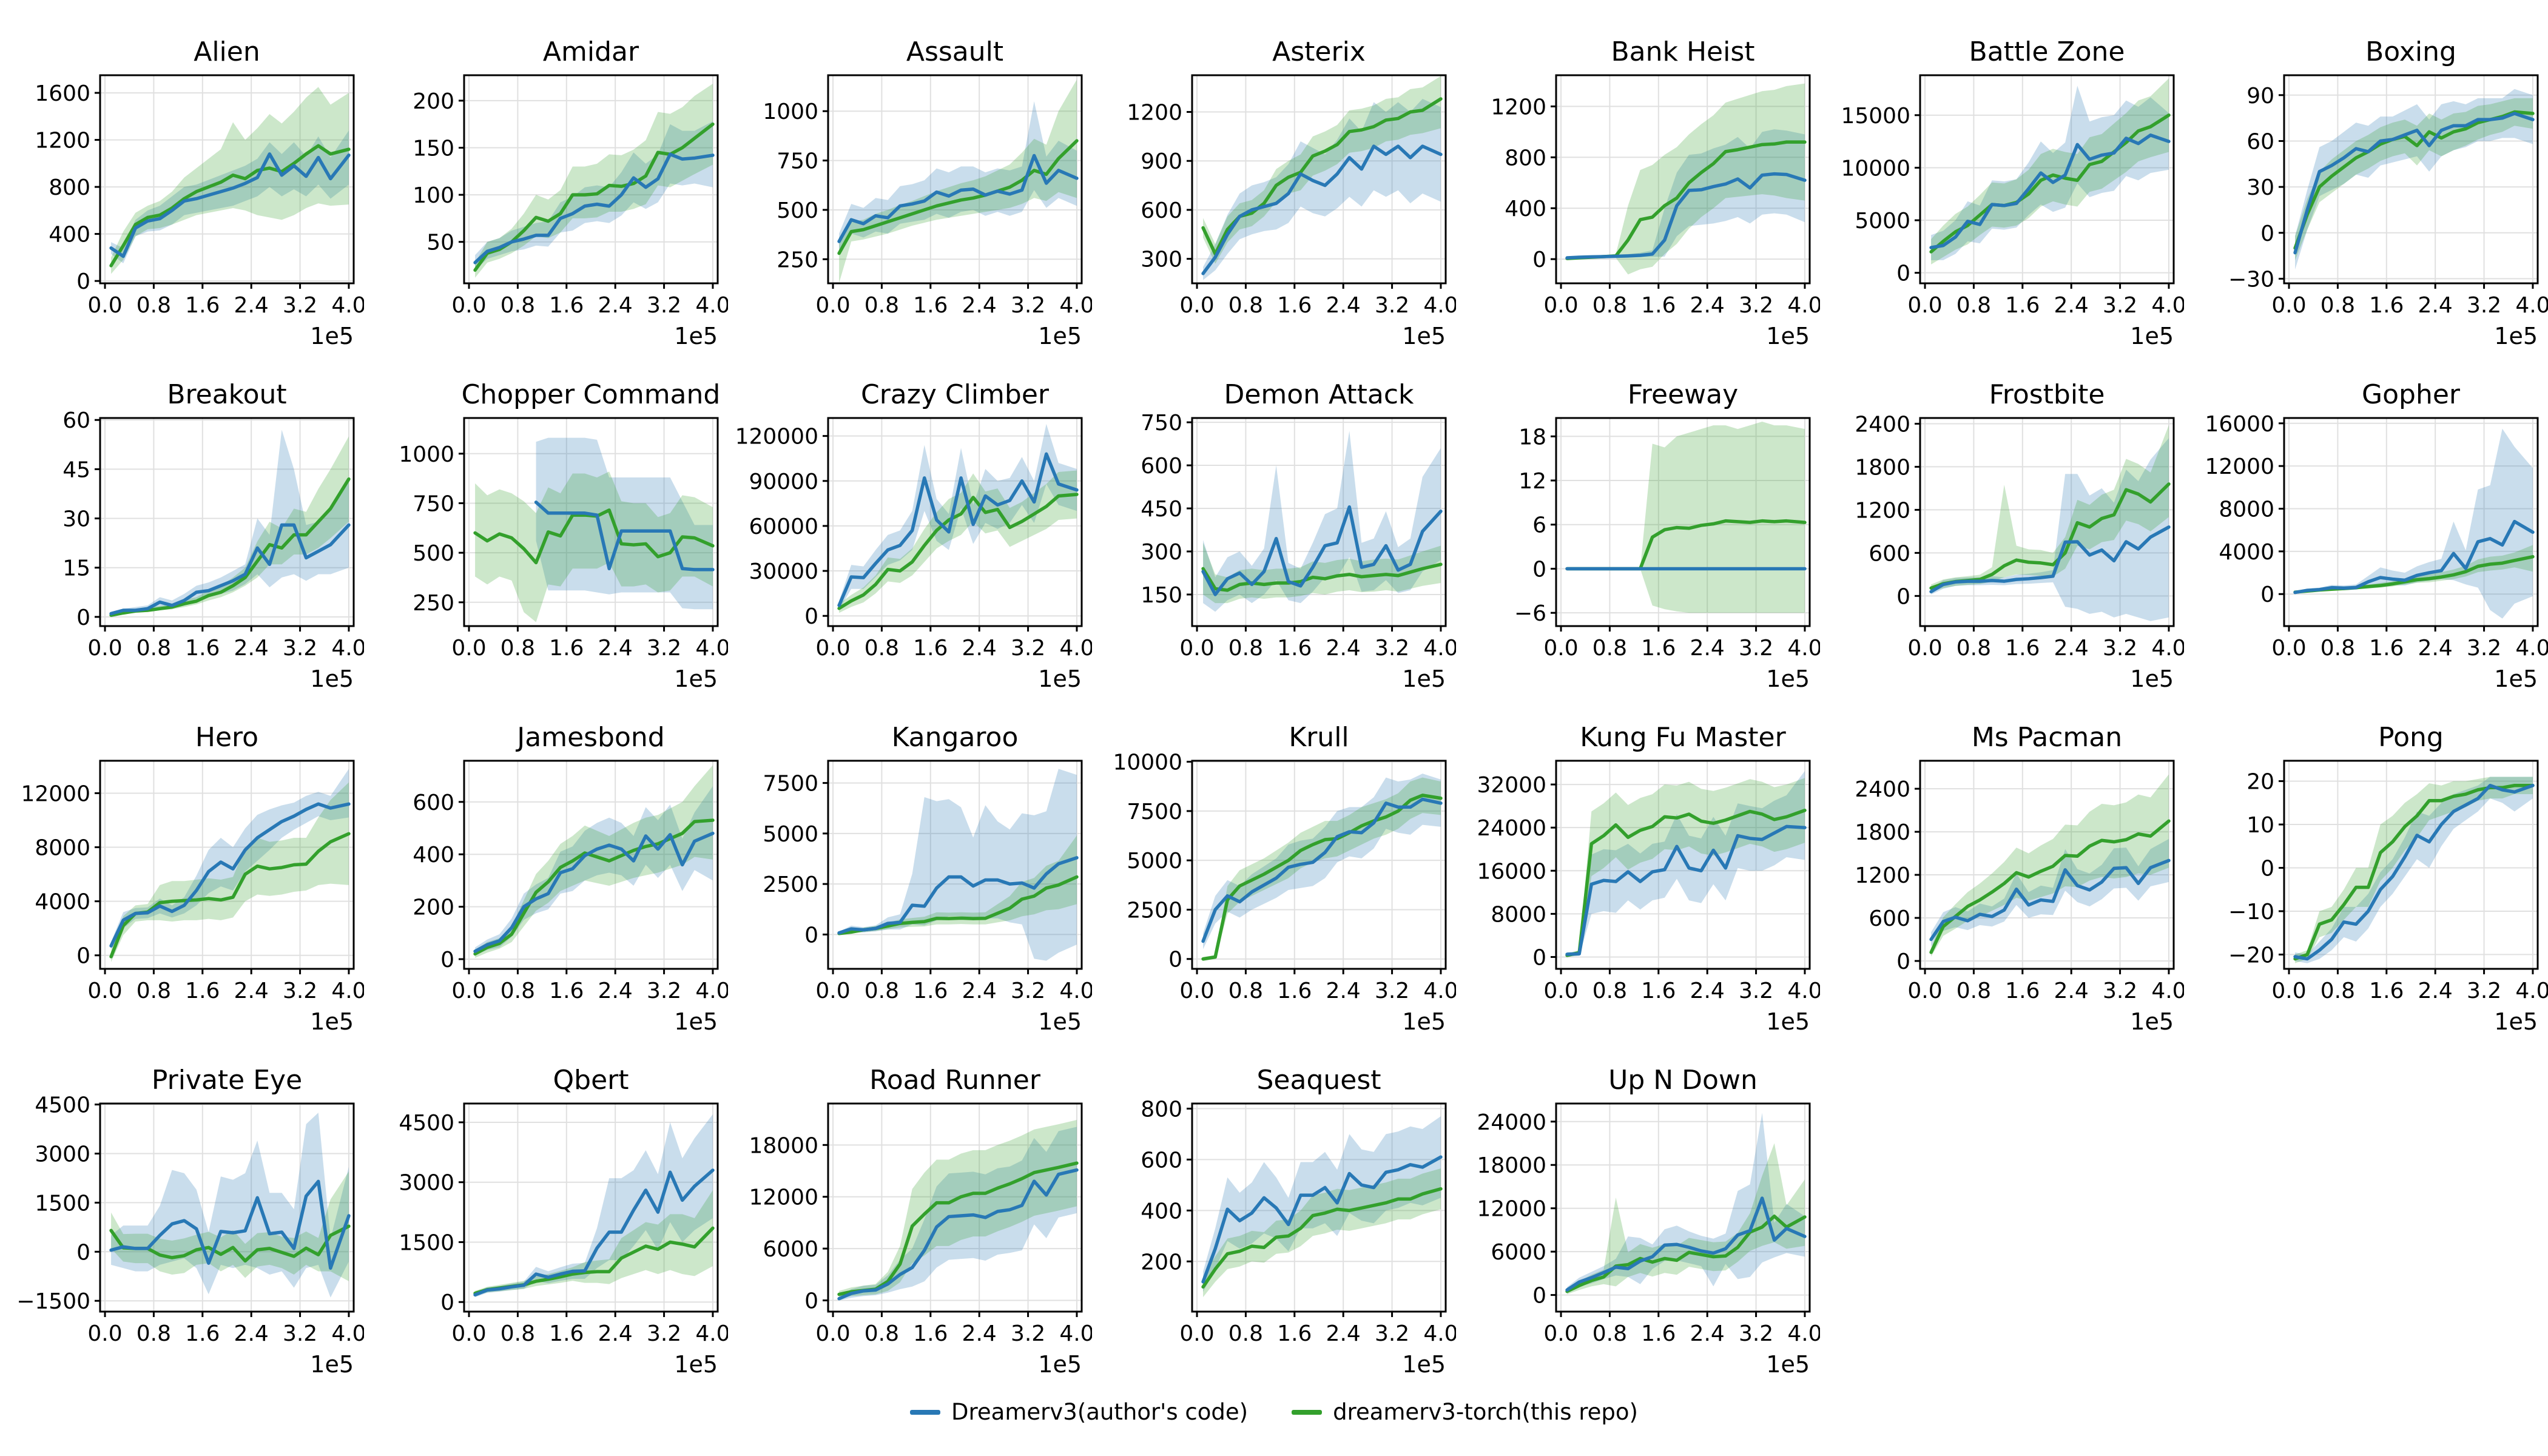 This screenshot has width=2548, height=1456. Describe the element at coordinates (69, 235) in the screenshot. I see `y-tick-label: 400` at that location.